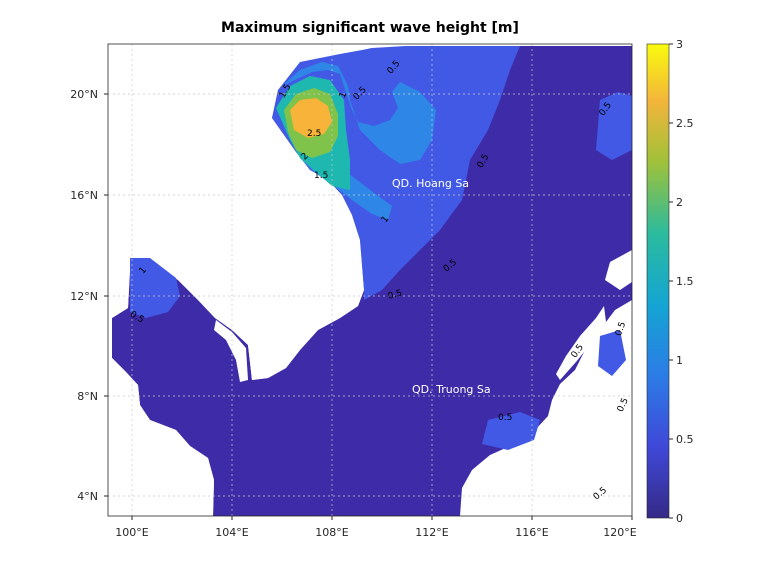 This screenshot has width=778, height=583. Describe the element at coordinates (321, 176) in the screenshot. I see `contour-label: 1.5` at that location.